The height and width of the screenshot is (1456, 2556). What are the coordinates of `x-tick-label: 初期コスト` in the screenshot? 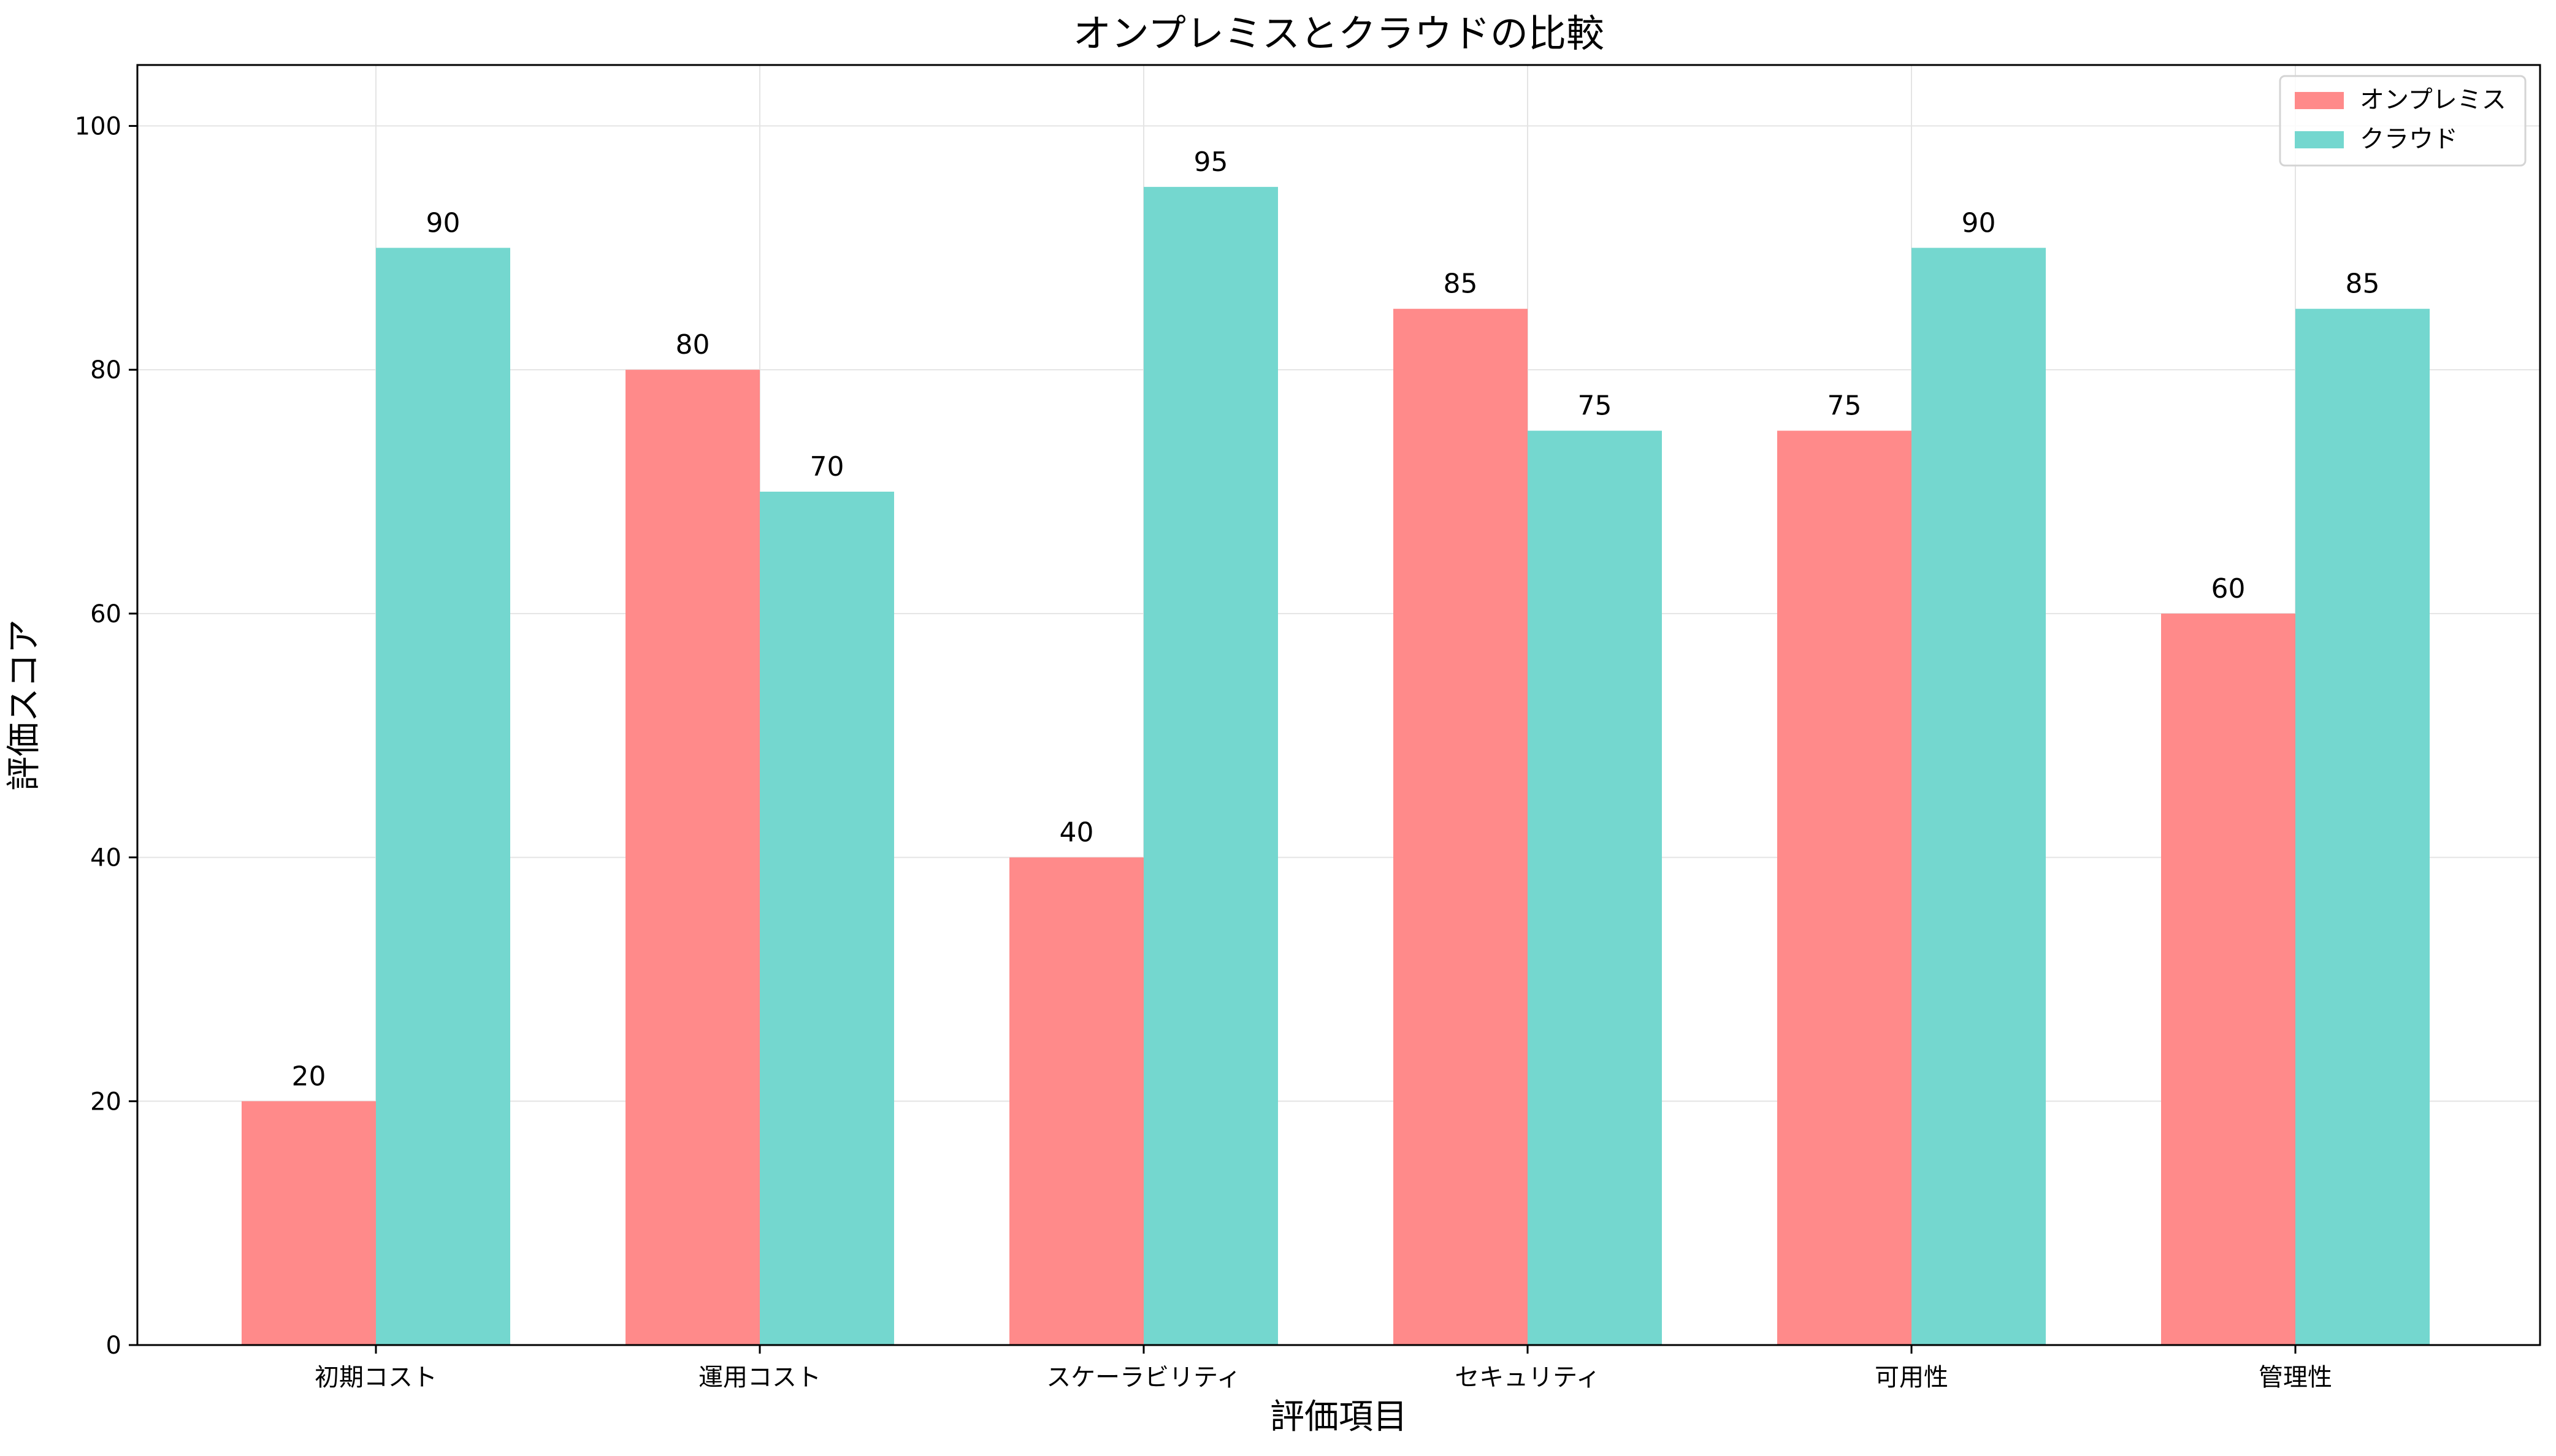 It's located at (376, 1377).